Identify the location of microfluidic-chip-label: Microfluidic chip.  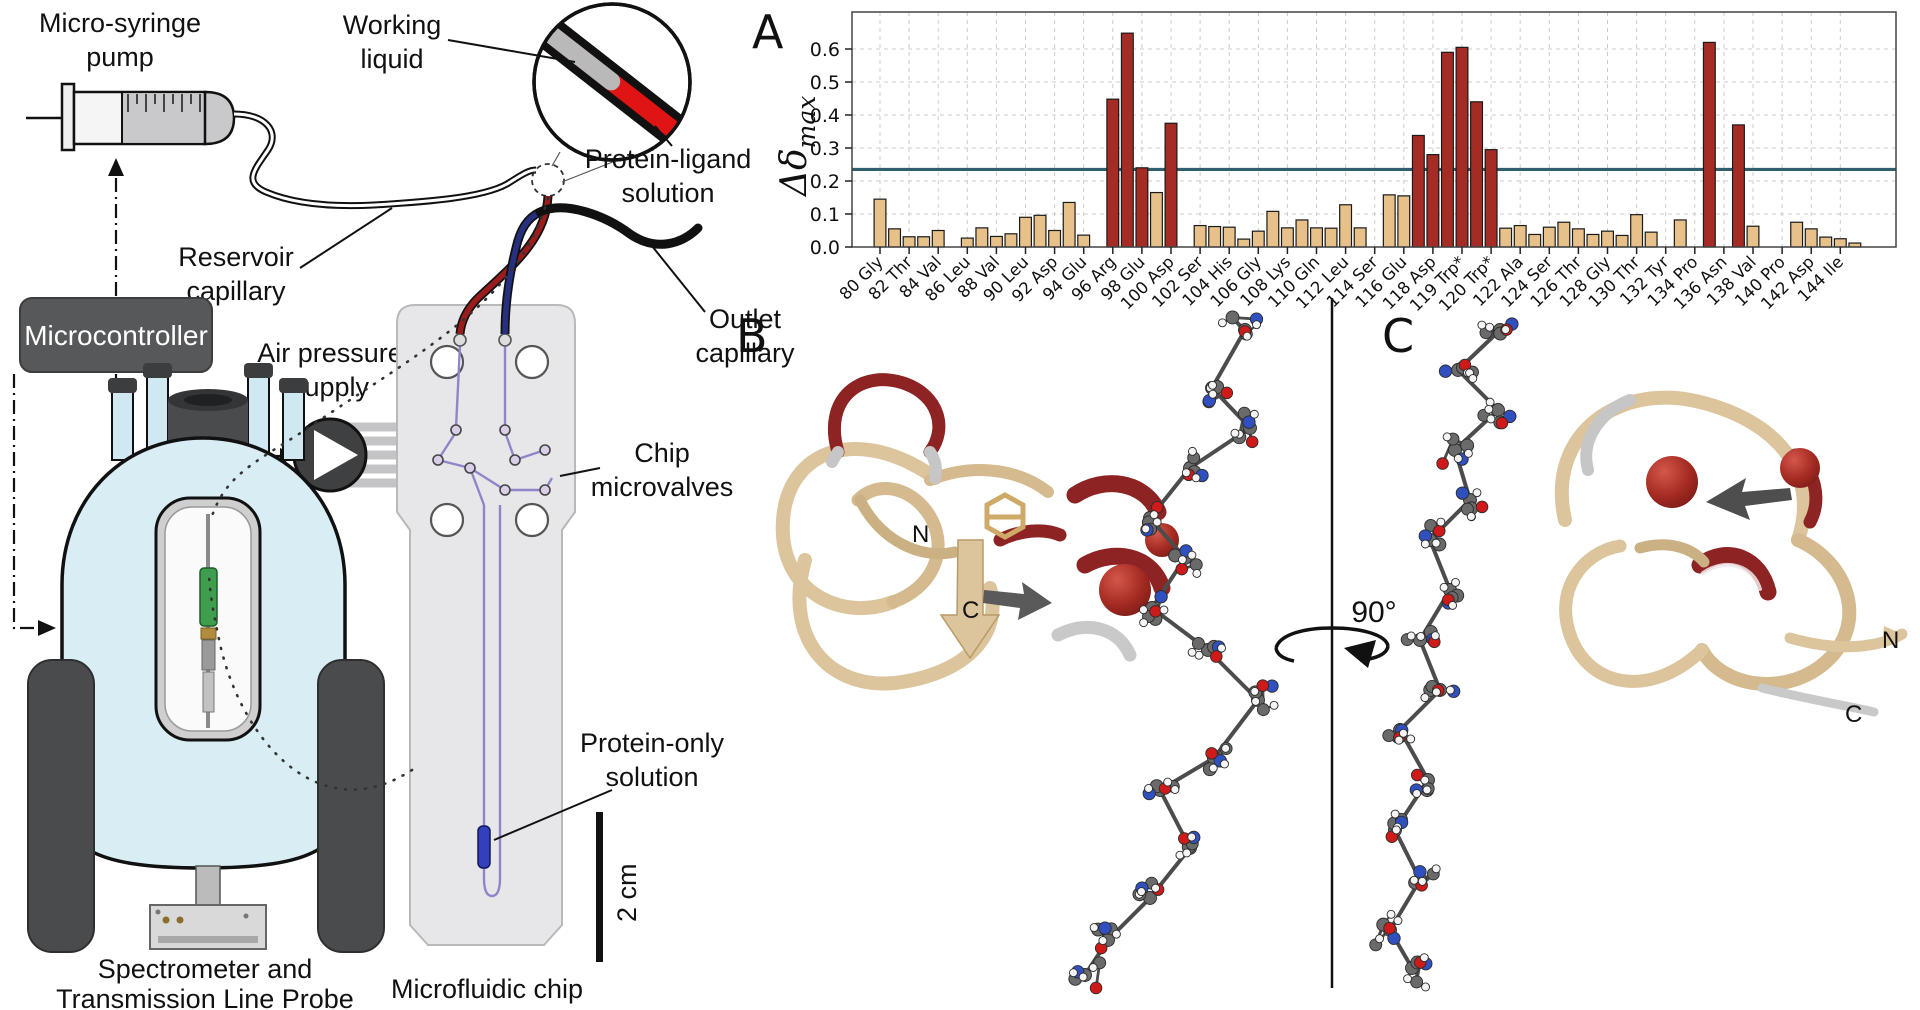
(487, 989).